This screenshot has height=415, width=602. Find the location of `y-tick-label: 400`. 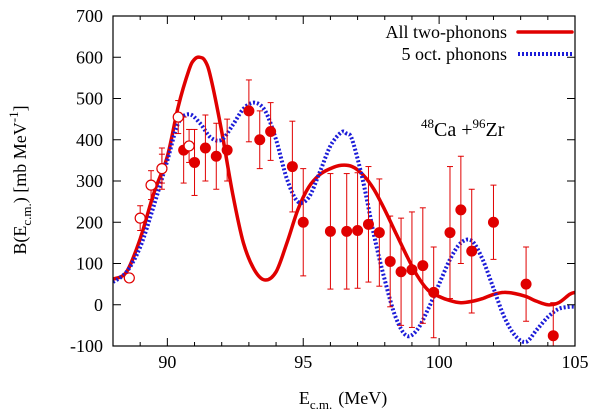

y-tick-label: 400 is located at coordinates (89, 140).